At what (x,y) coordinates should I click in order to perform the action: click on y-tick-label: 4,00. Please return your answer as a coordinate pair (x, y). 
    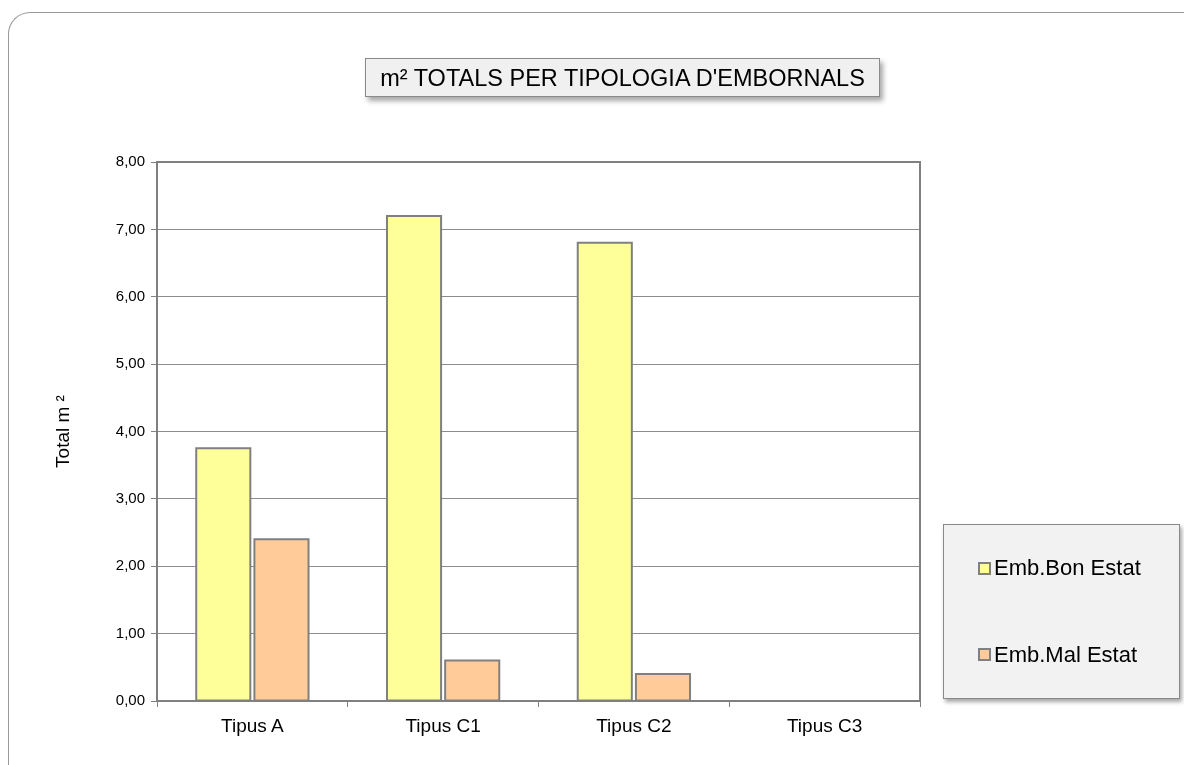
    Looking at the image, I should click on (130, 430).